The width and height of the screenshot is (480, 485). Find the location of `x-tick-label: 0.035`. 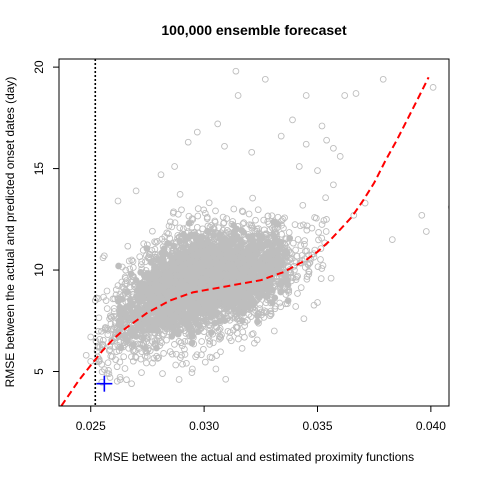

x-tick-label: 0.035 is located at coordinates (317, 426).